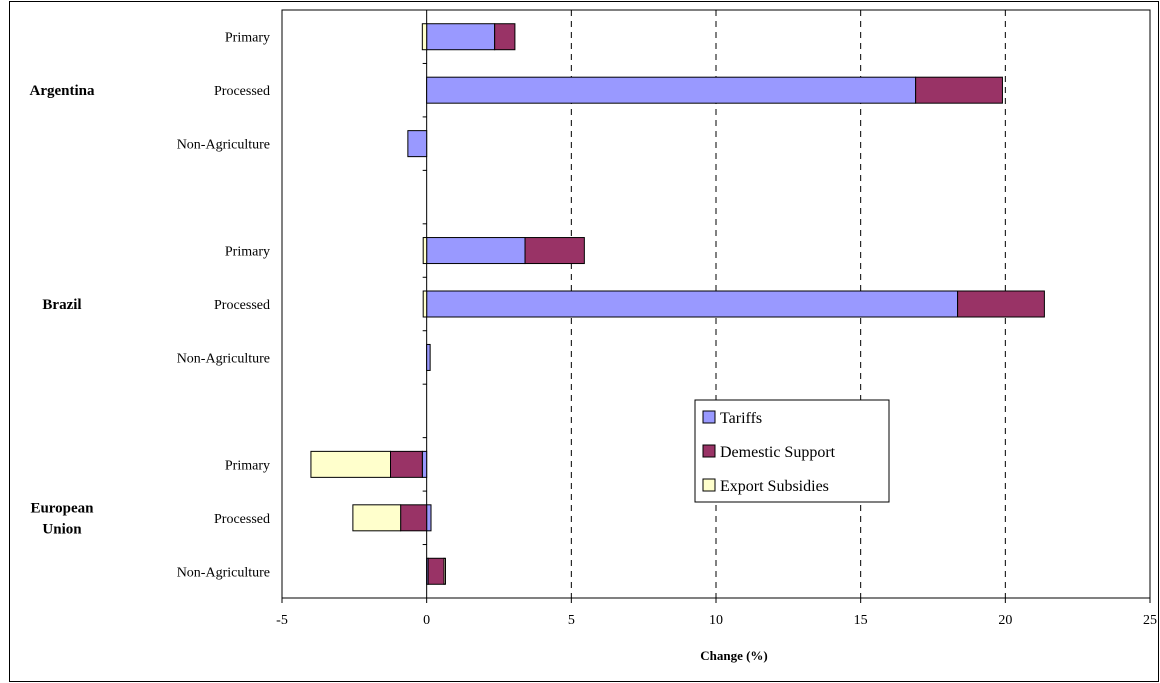 This screenshot has height=683, width=1160. Describe the element at coordinates (62, 91) in the screenshot. I see `group-label: Argentina` at that location.